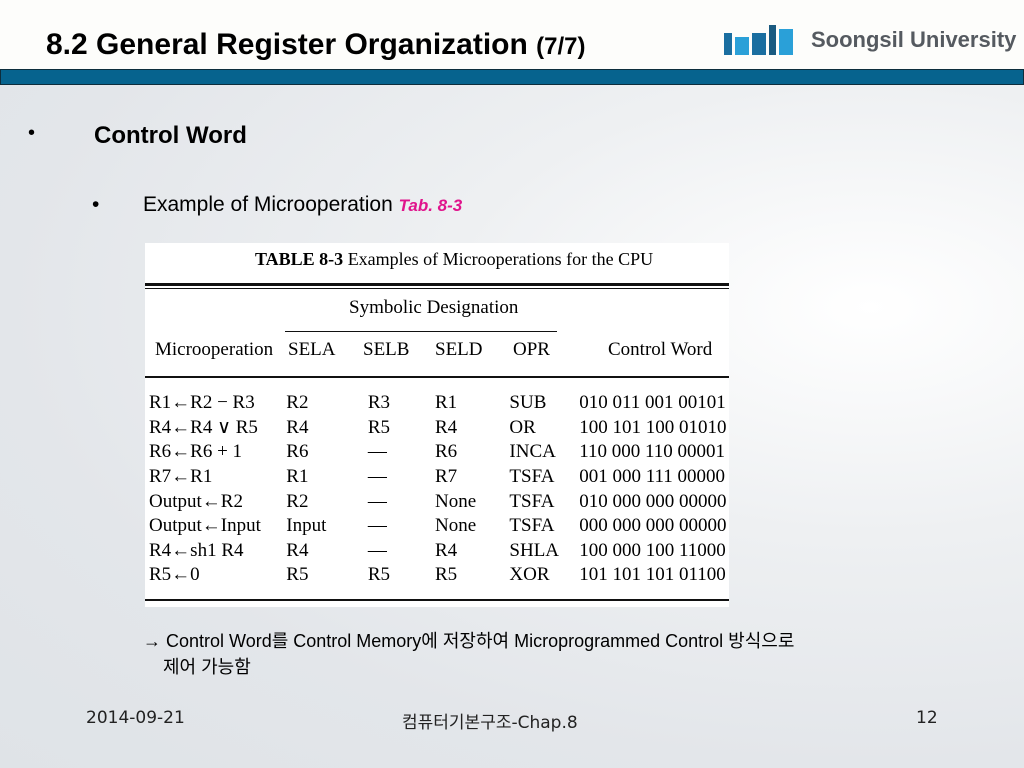 The width and height of the screenshot is (1024, 768). I want to click on title-suffix: (7/7), so click(561, 46).